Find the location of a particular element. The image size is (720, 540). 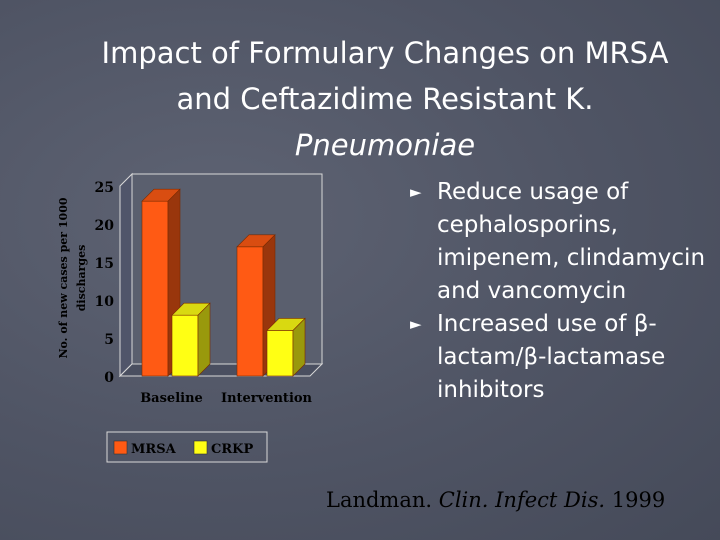

title-line-2: and Ceftazidime Resistant K. is located at coordinates (385, 99).